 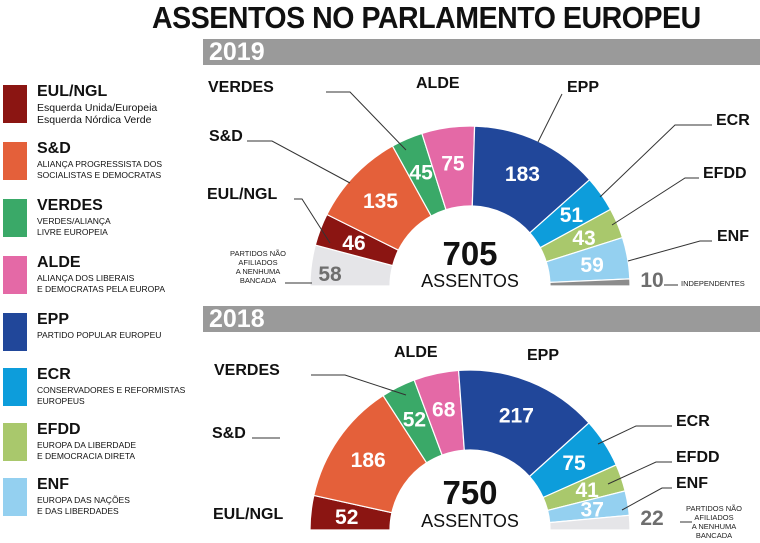 What do you see at coordinates (469, 253) in the screenshot?
I see `total-seats: 705` at bounding box center [469, 253].